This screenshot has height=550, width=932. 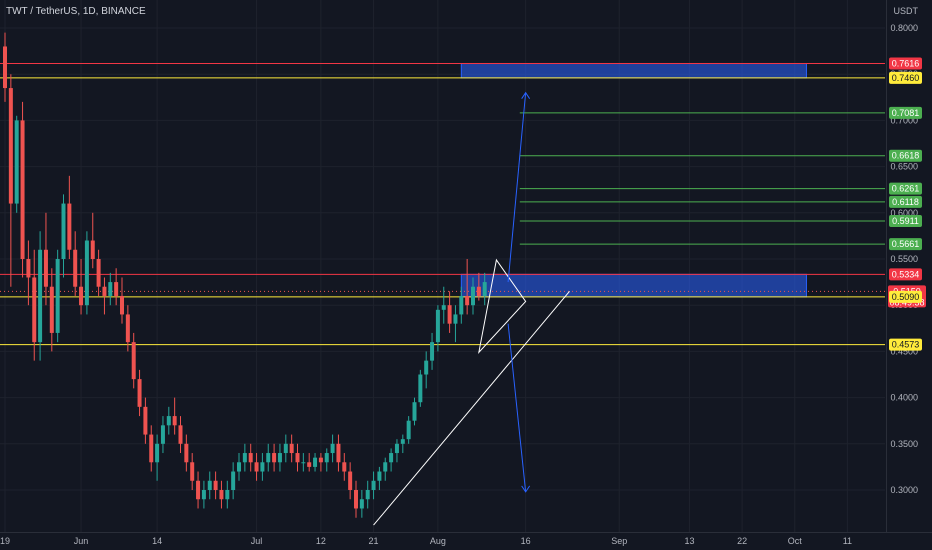 What do you see at coordinates (847, 541) in the screenshot?
I see `x-tick-label: 11` at bounding box center [847, 541].